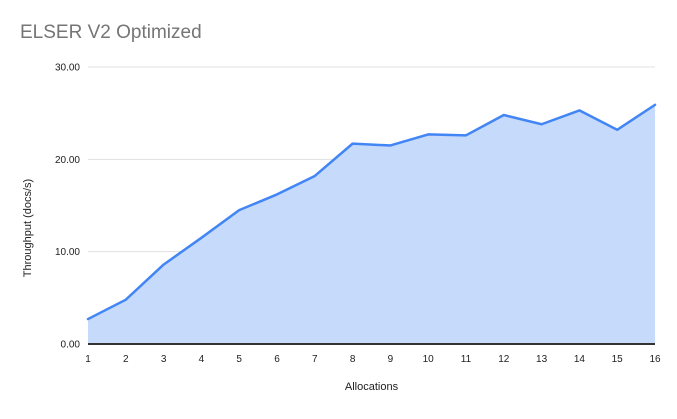 The width and height of the screenshot is (677, 419). Describe the element at coordinates (164, 359) in the screenshot. I see `x-tick-label: 3` at that location.